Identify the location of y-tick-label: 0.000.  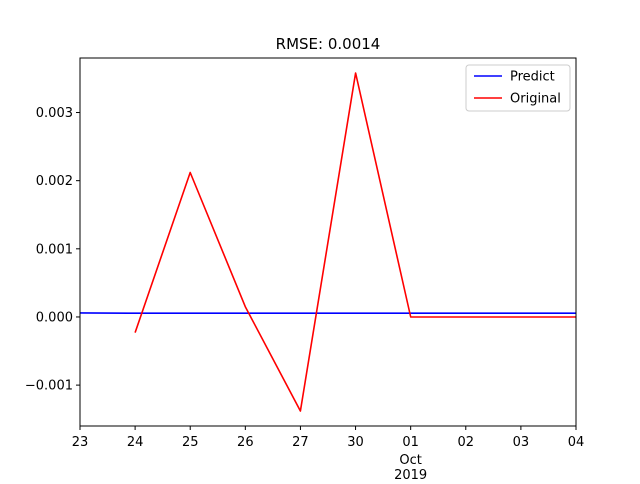
(54, 317).